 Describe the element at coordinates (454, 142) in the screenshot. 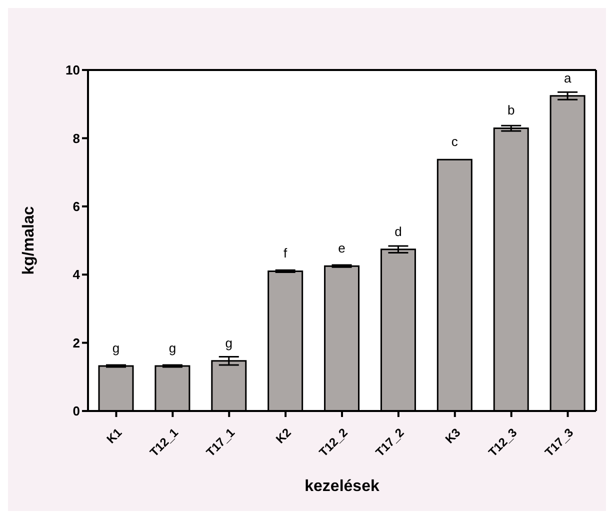

I see `annotation: c` at that location.